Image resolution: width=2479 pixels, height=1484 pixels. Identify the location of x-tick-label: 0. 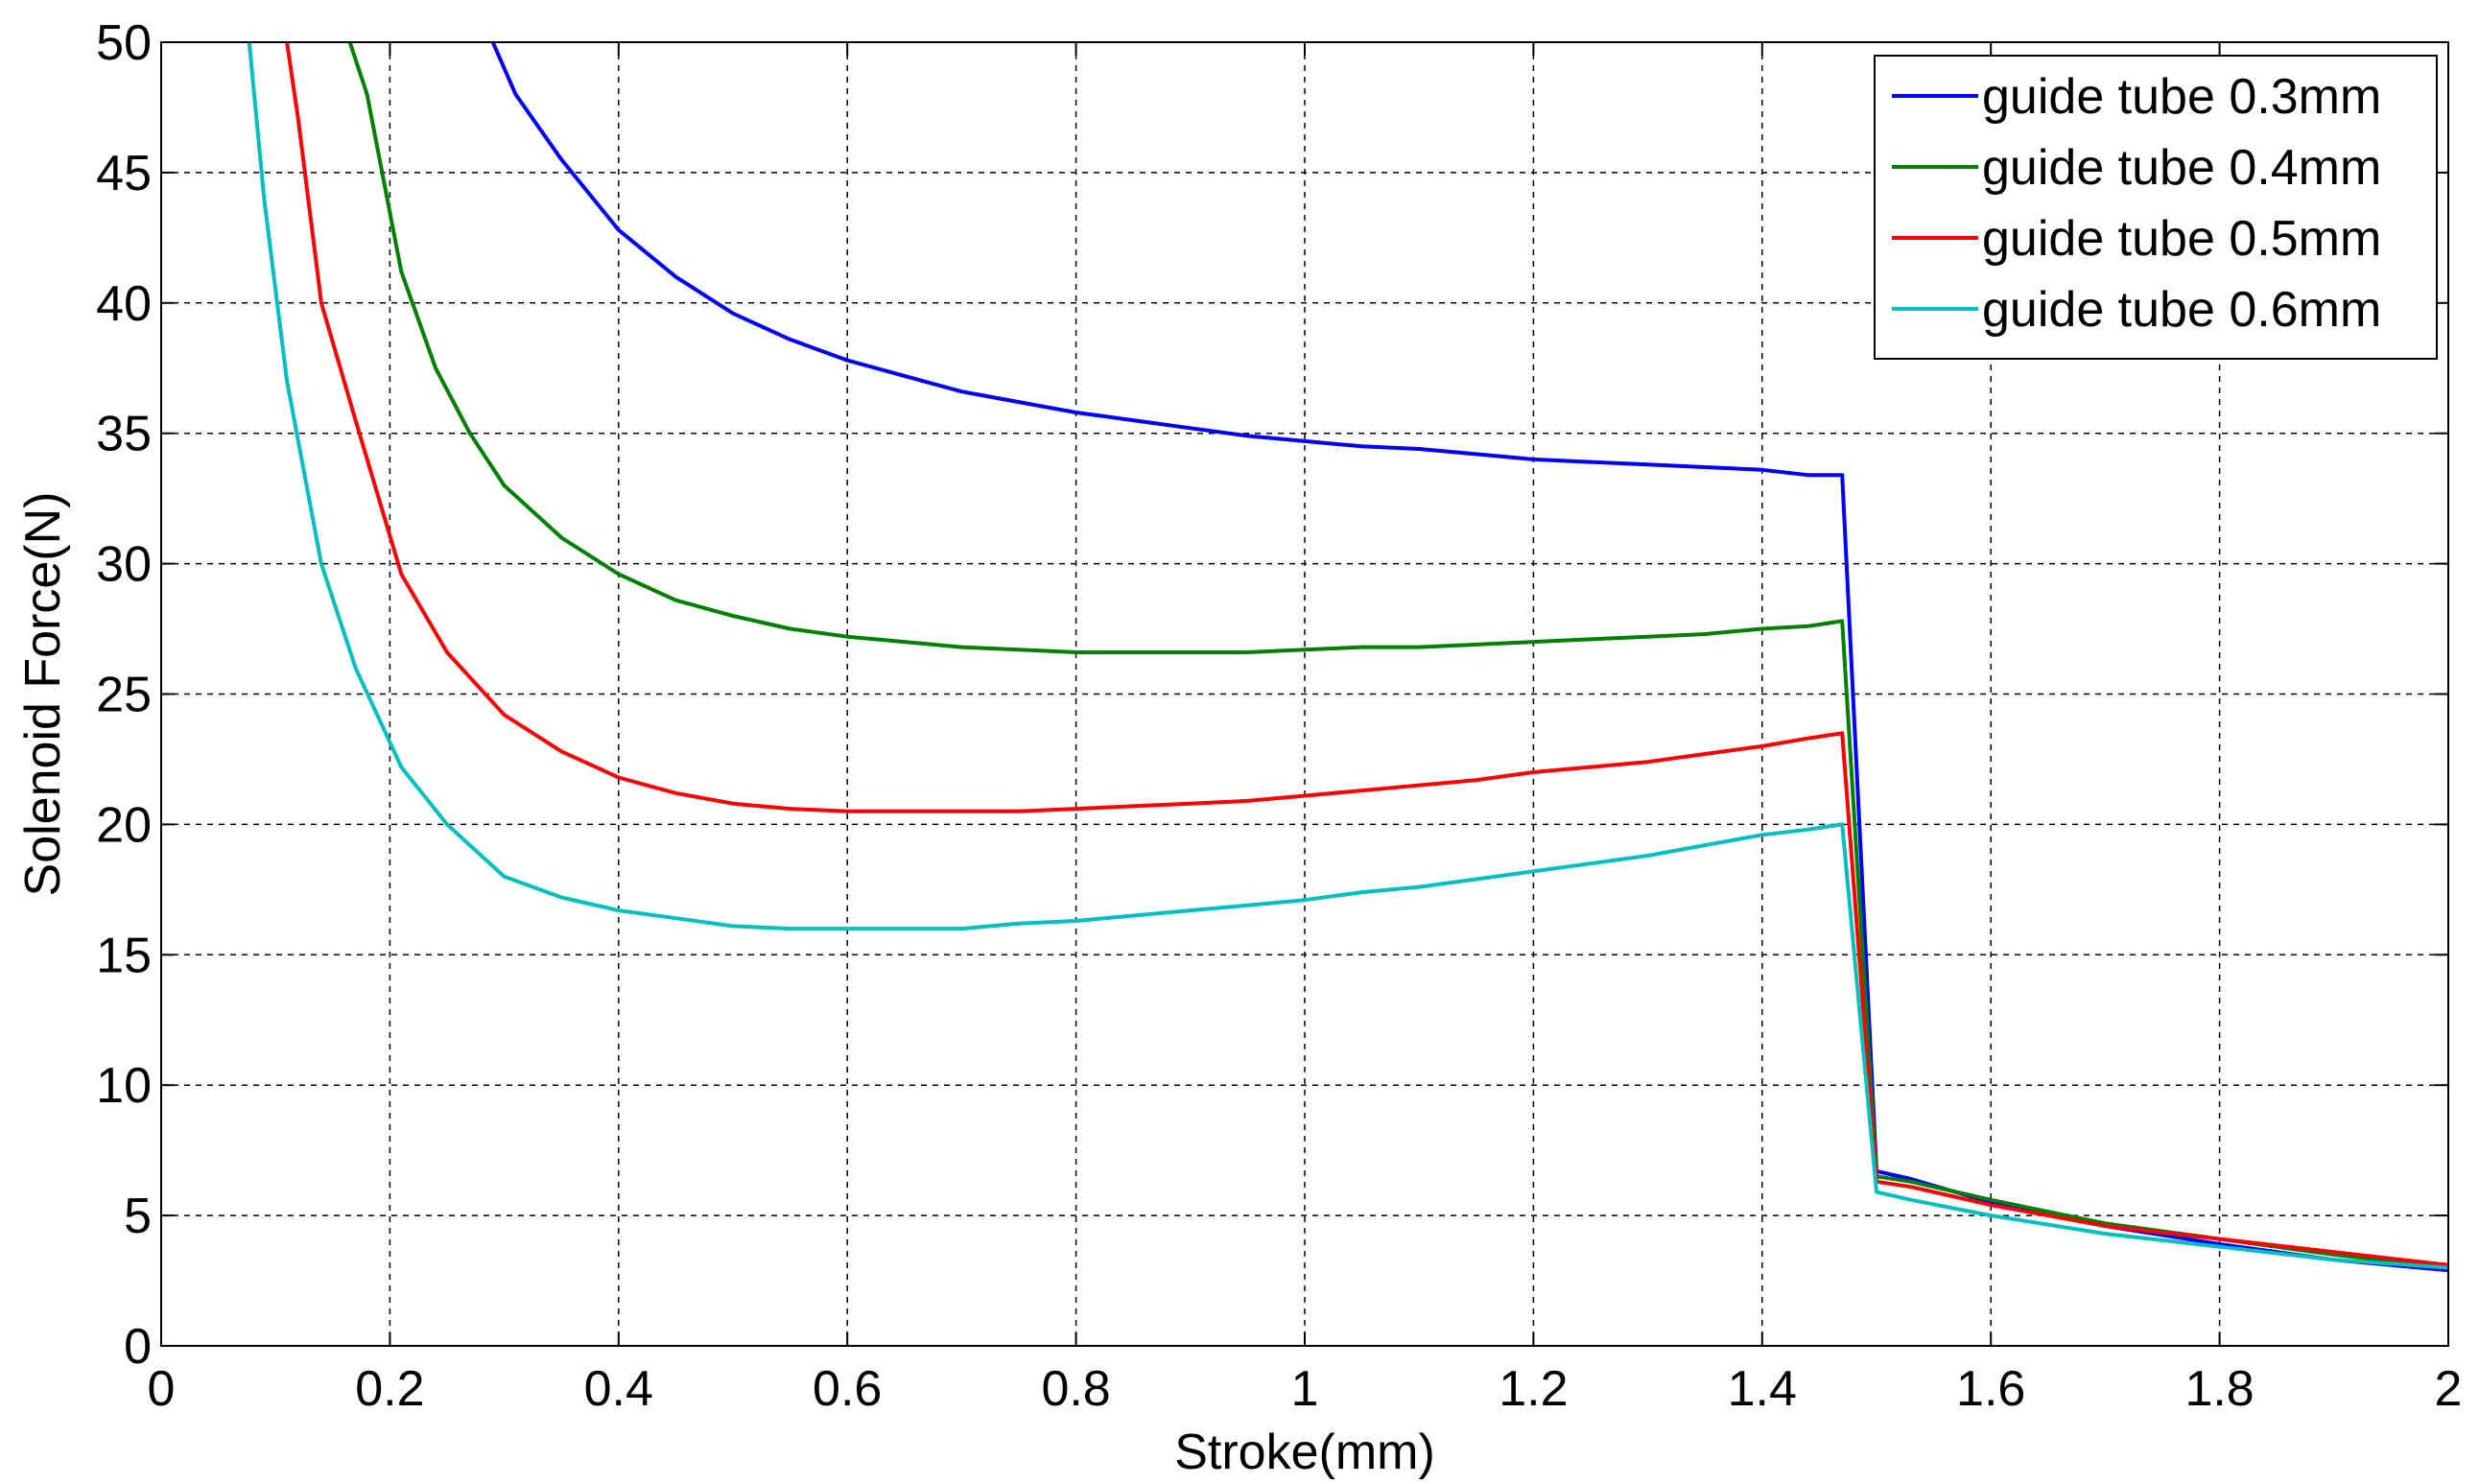
(162, 1389).